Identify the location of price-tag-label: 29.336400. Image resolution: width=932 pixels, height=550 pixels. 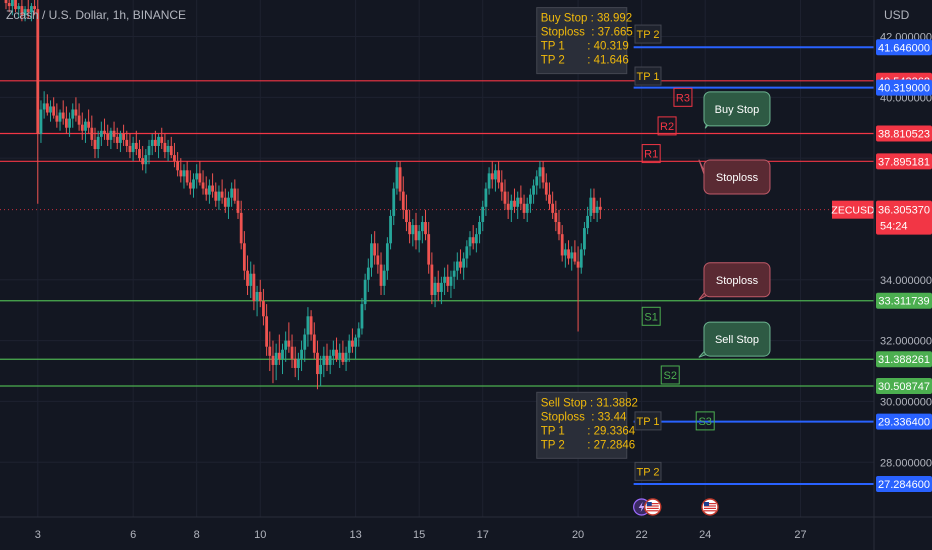
(904, 423).